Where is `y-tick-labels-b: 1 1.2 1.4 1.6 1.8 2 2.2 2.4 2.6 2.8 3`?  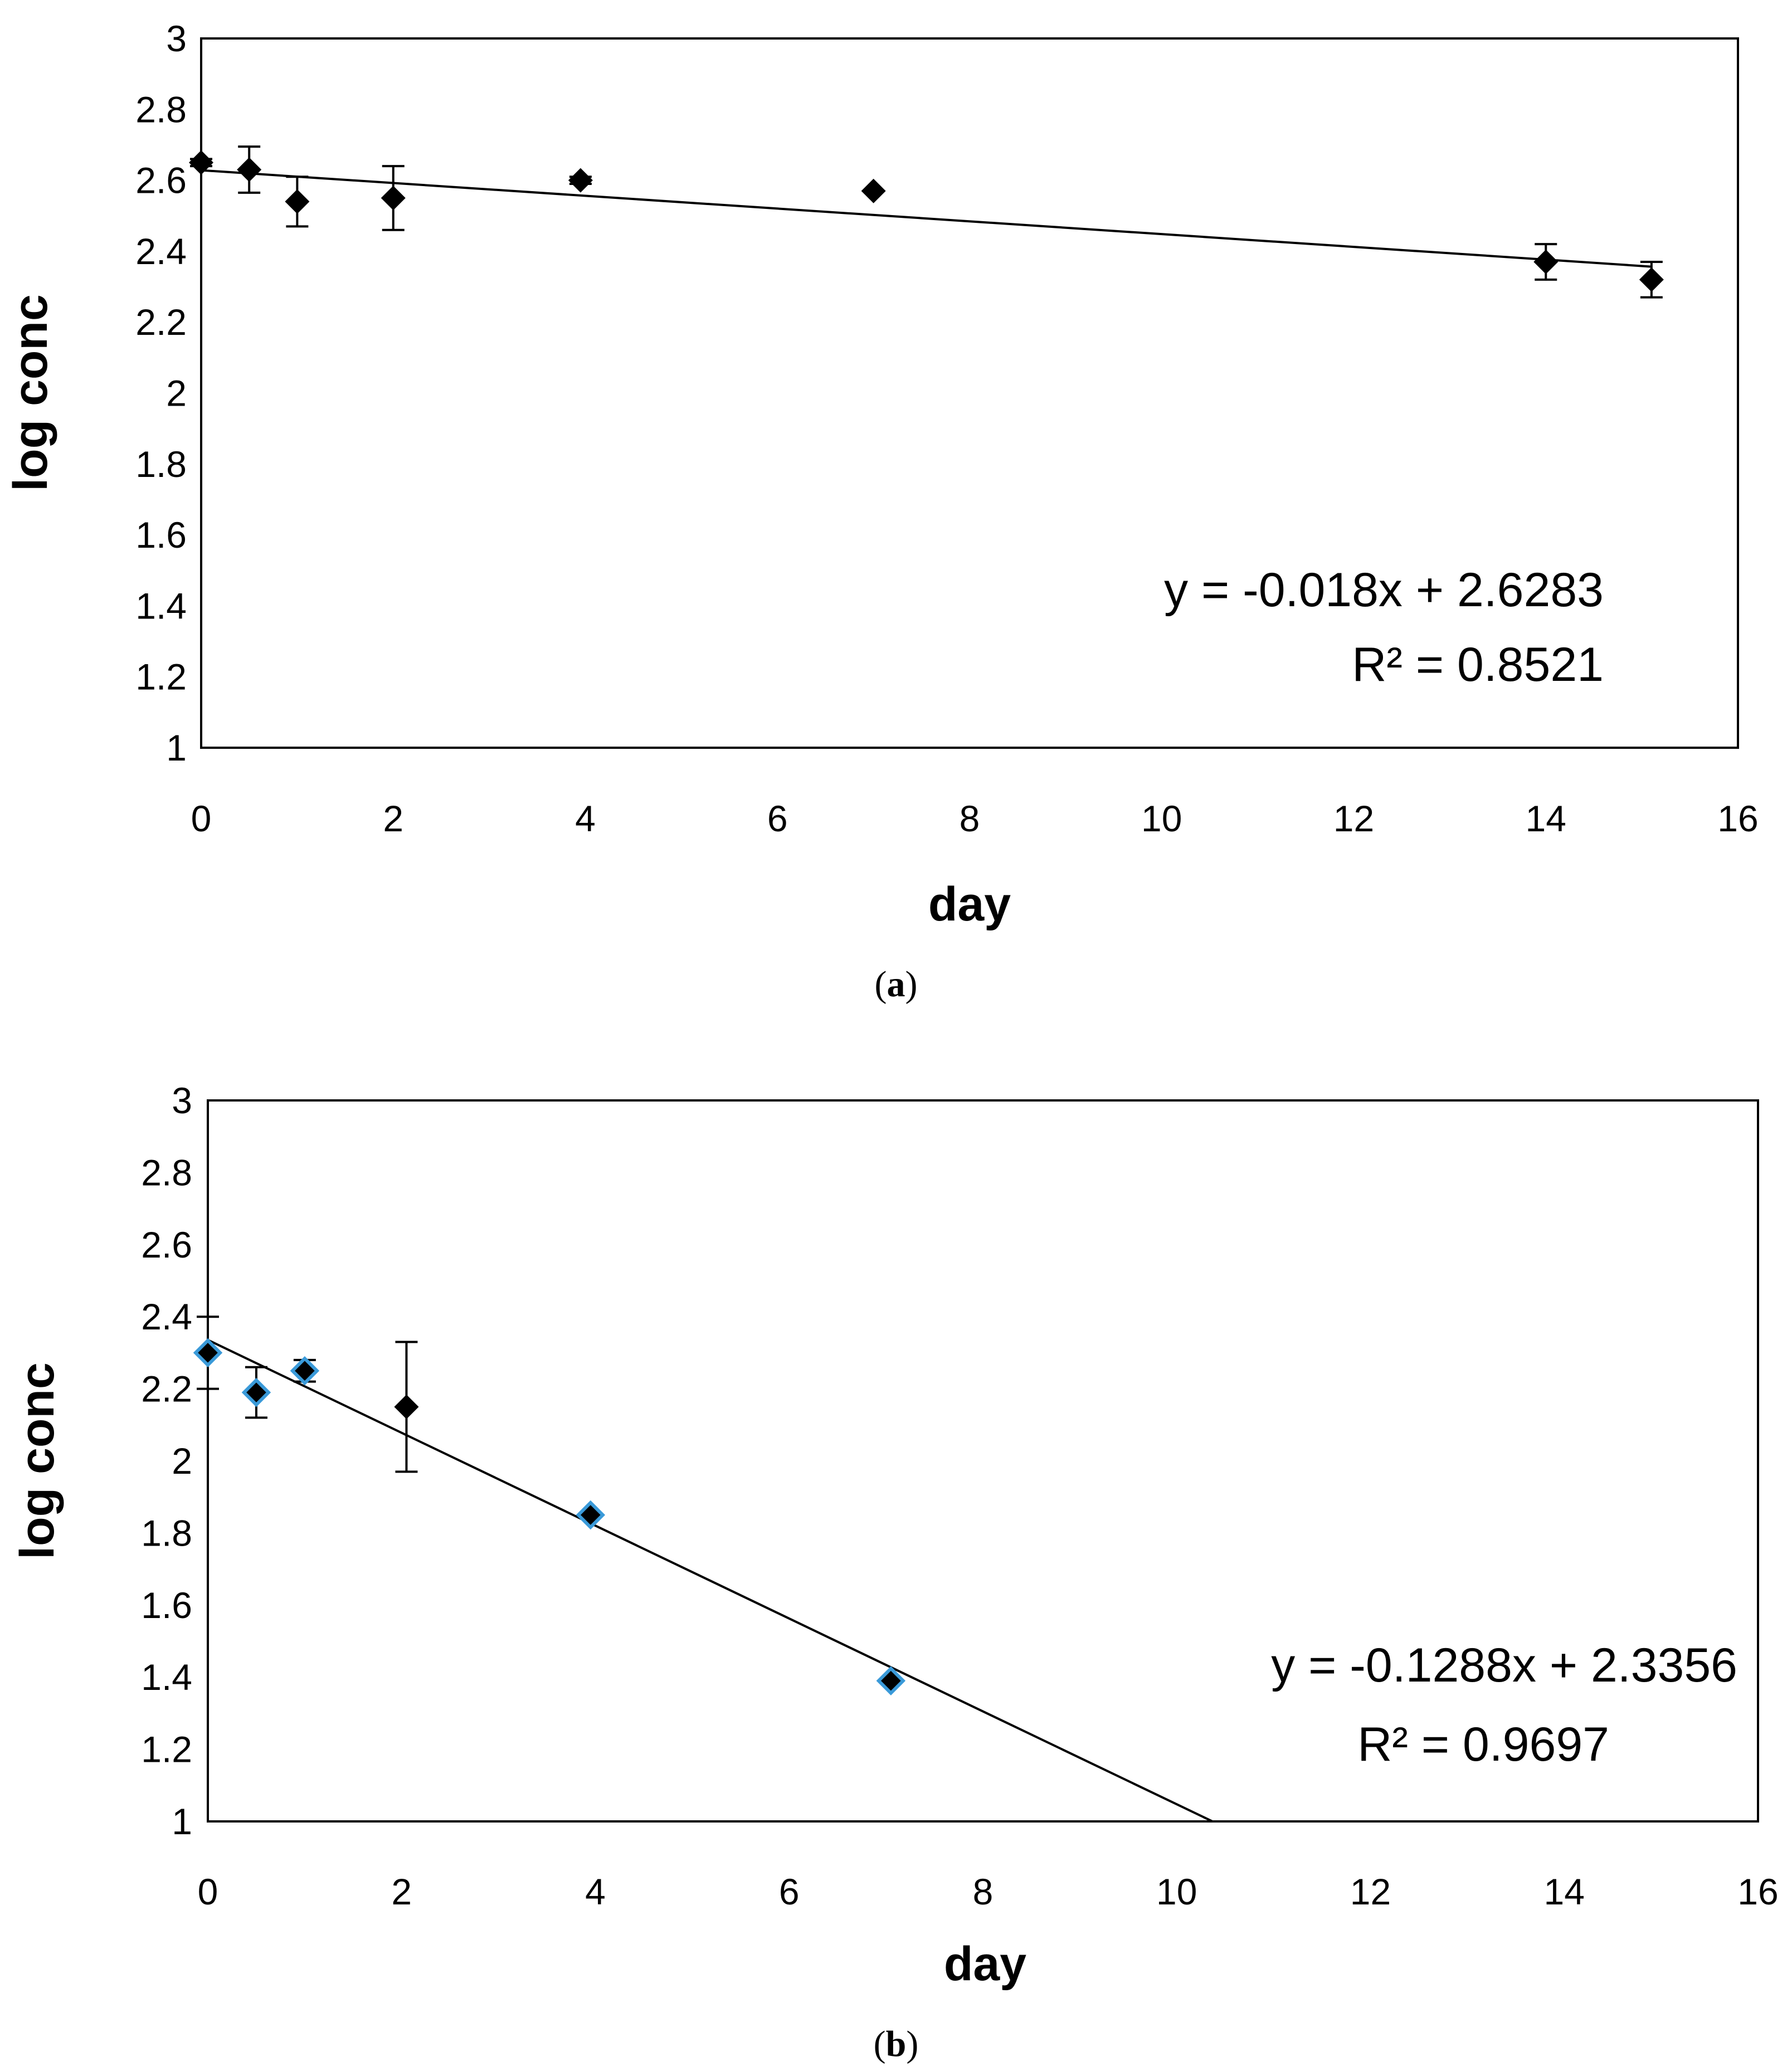
y-tick-labels-b: 1 1.2 1.4 1.6 1.8 2 2.2 2.4 2.6 2.8 3 is located at coordinates (166, 1461).